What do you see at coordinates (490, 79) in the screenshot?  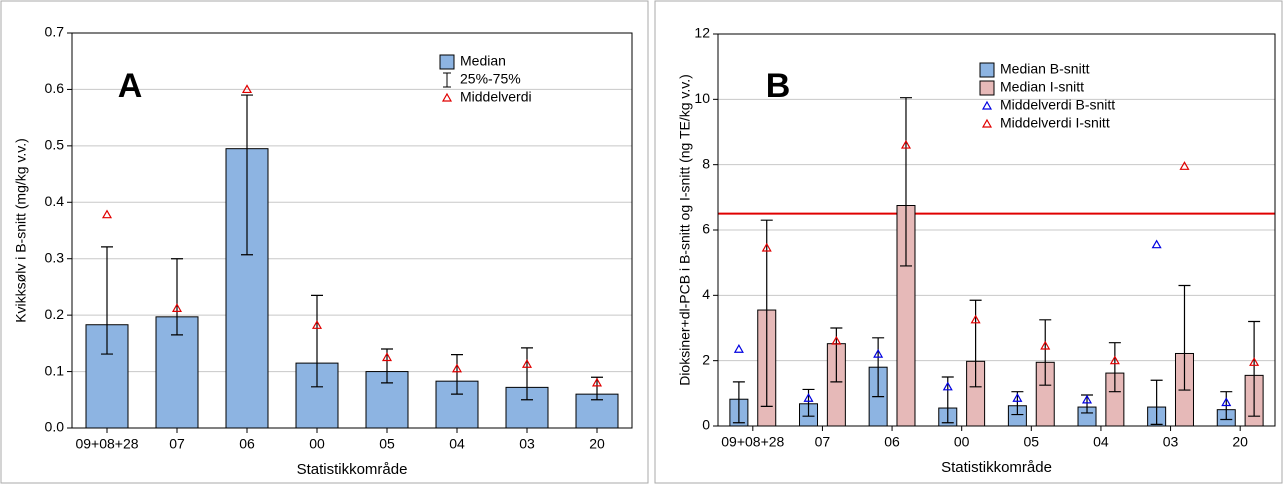 I see `legend-label: 25%-75%` at bounding box center [490, 79].